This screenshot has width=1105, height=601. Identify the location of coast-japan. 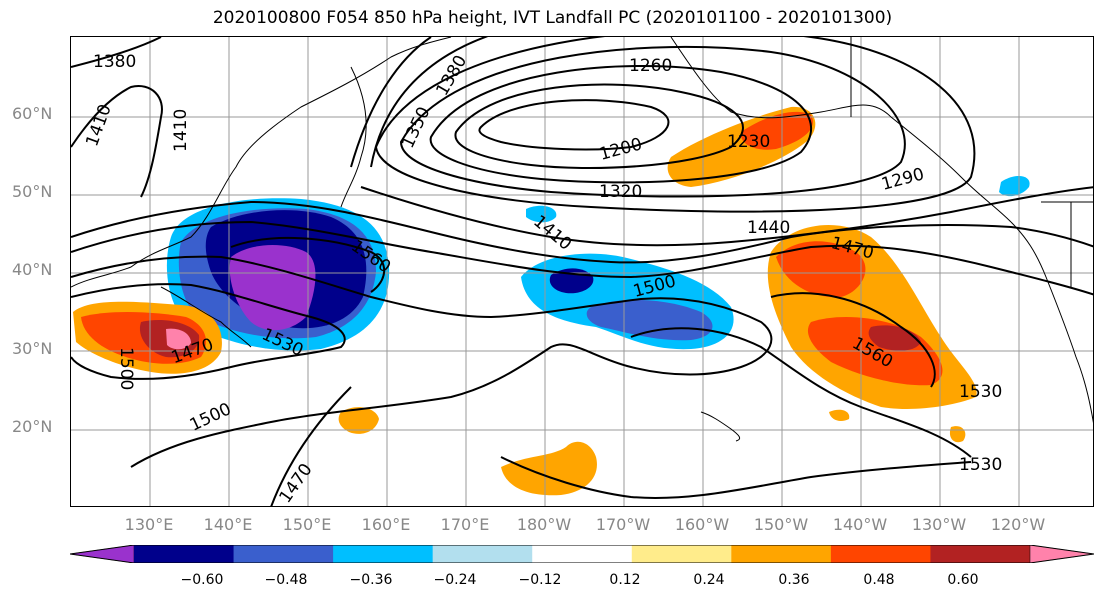
(206, 317).